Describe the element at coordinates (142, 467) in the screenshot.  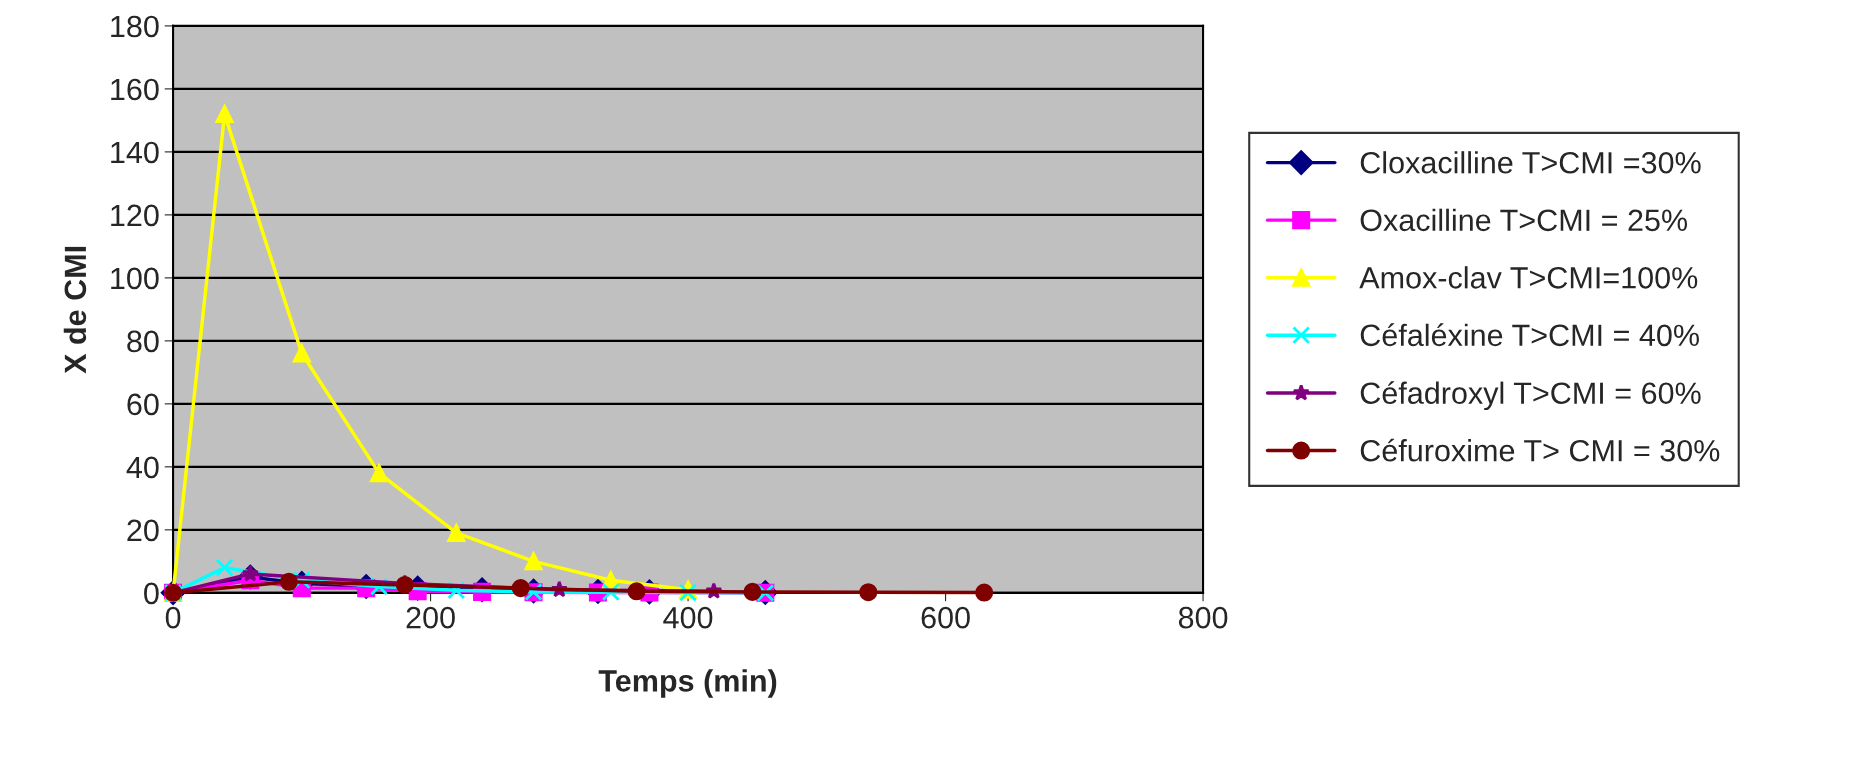
I see `y-tick-label: 40` at that location.